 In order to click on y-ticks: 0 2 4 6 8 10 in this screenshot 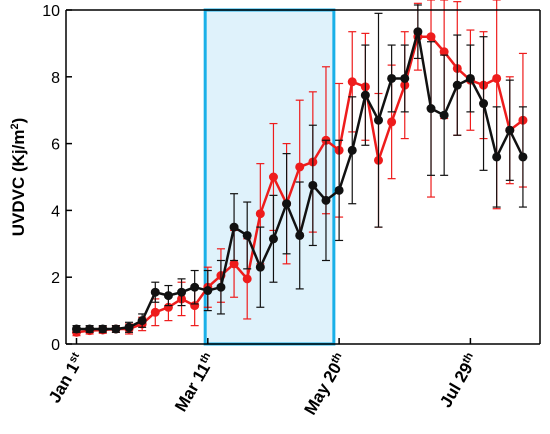, I will do `click(57, 178)`.